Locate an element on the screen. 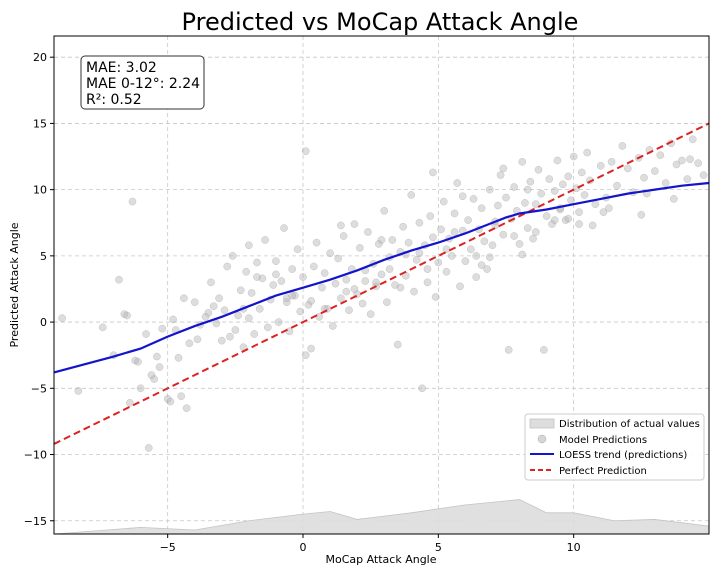  distribution-layer is located at coordinates (381, 517).